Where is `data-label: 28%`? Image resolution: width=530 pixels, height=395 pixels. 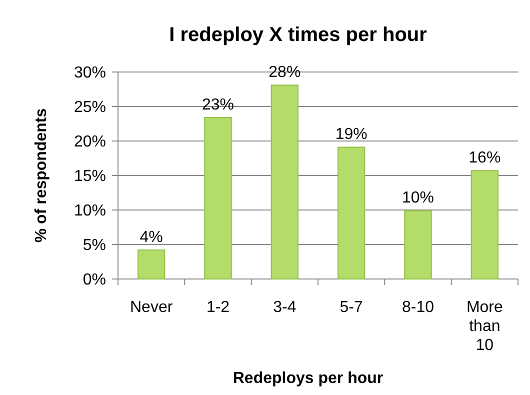
data-label: 28% is located at coordinates (284, 73).